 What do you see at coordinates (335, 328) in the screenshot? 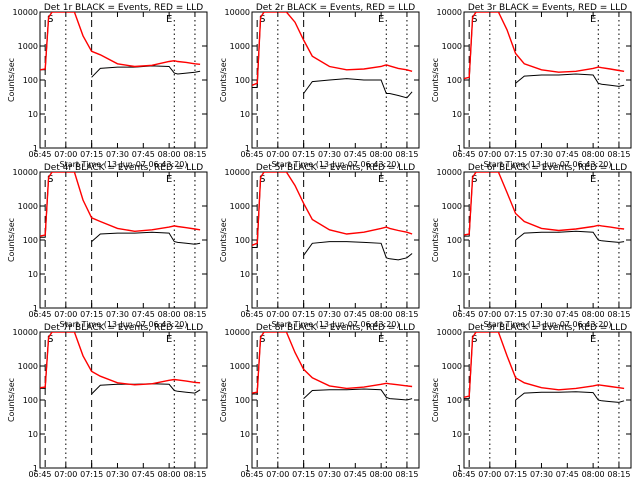
I see `chart-title: Det 8r BLACK = Events, RED = LLD` at bounding box center [335, 328].